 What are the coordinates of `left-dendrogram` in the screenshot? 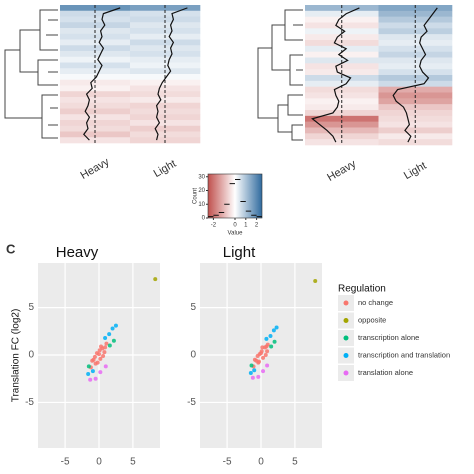 It's located at (31, 74).